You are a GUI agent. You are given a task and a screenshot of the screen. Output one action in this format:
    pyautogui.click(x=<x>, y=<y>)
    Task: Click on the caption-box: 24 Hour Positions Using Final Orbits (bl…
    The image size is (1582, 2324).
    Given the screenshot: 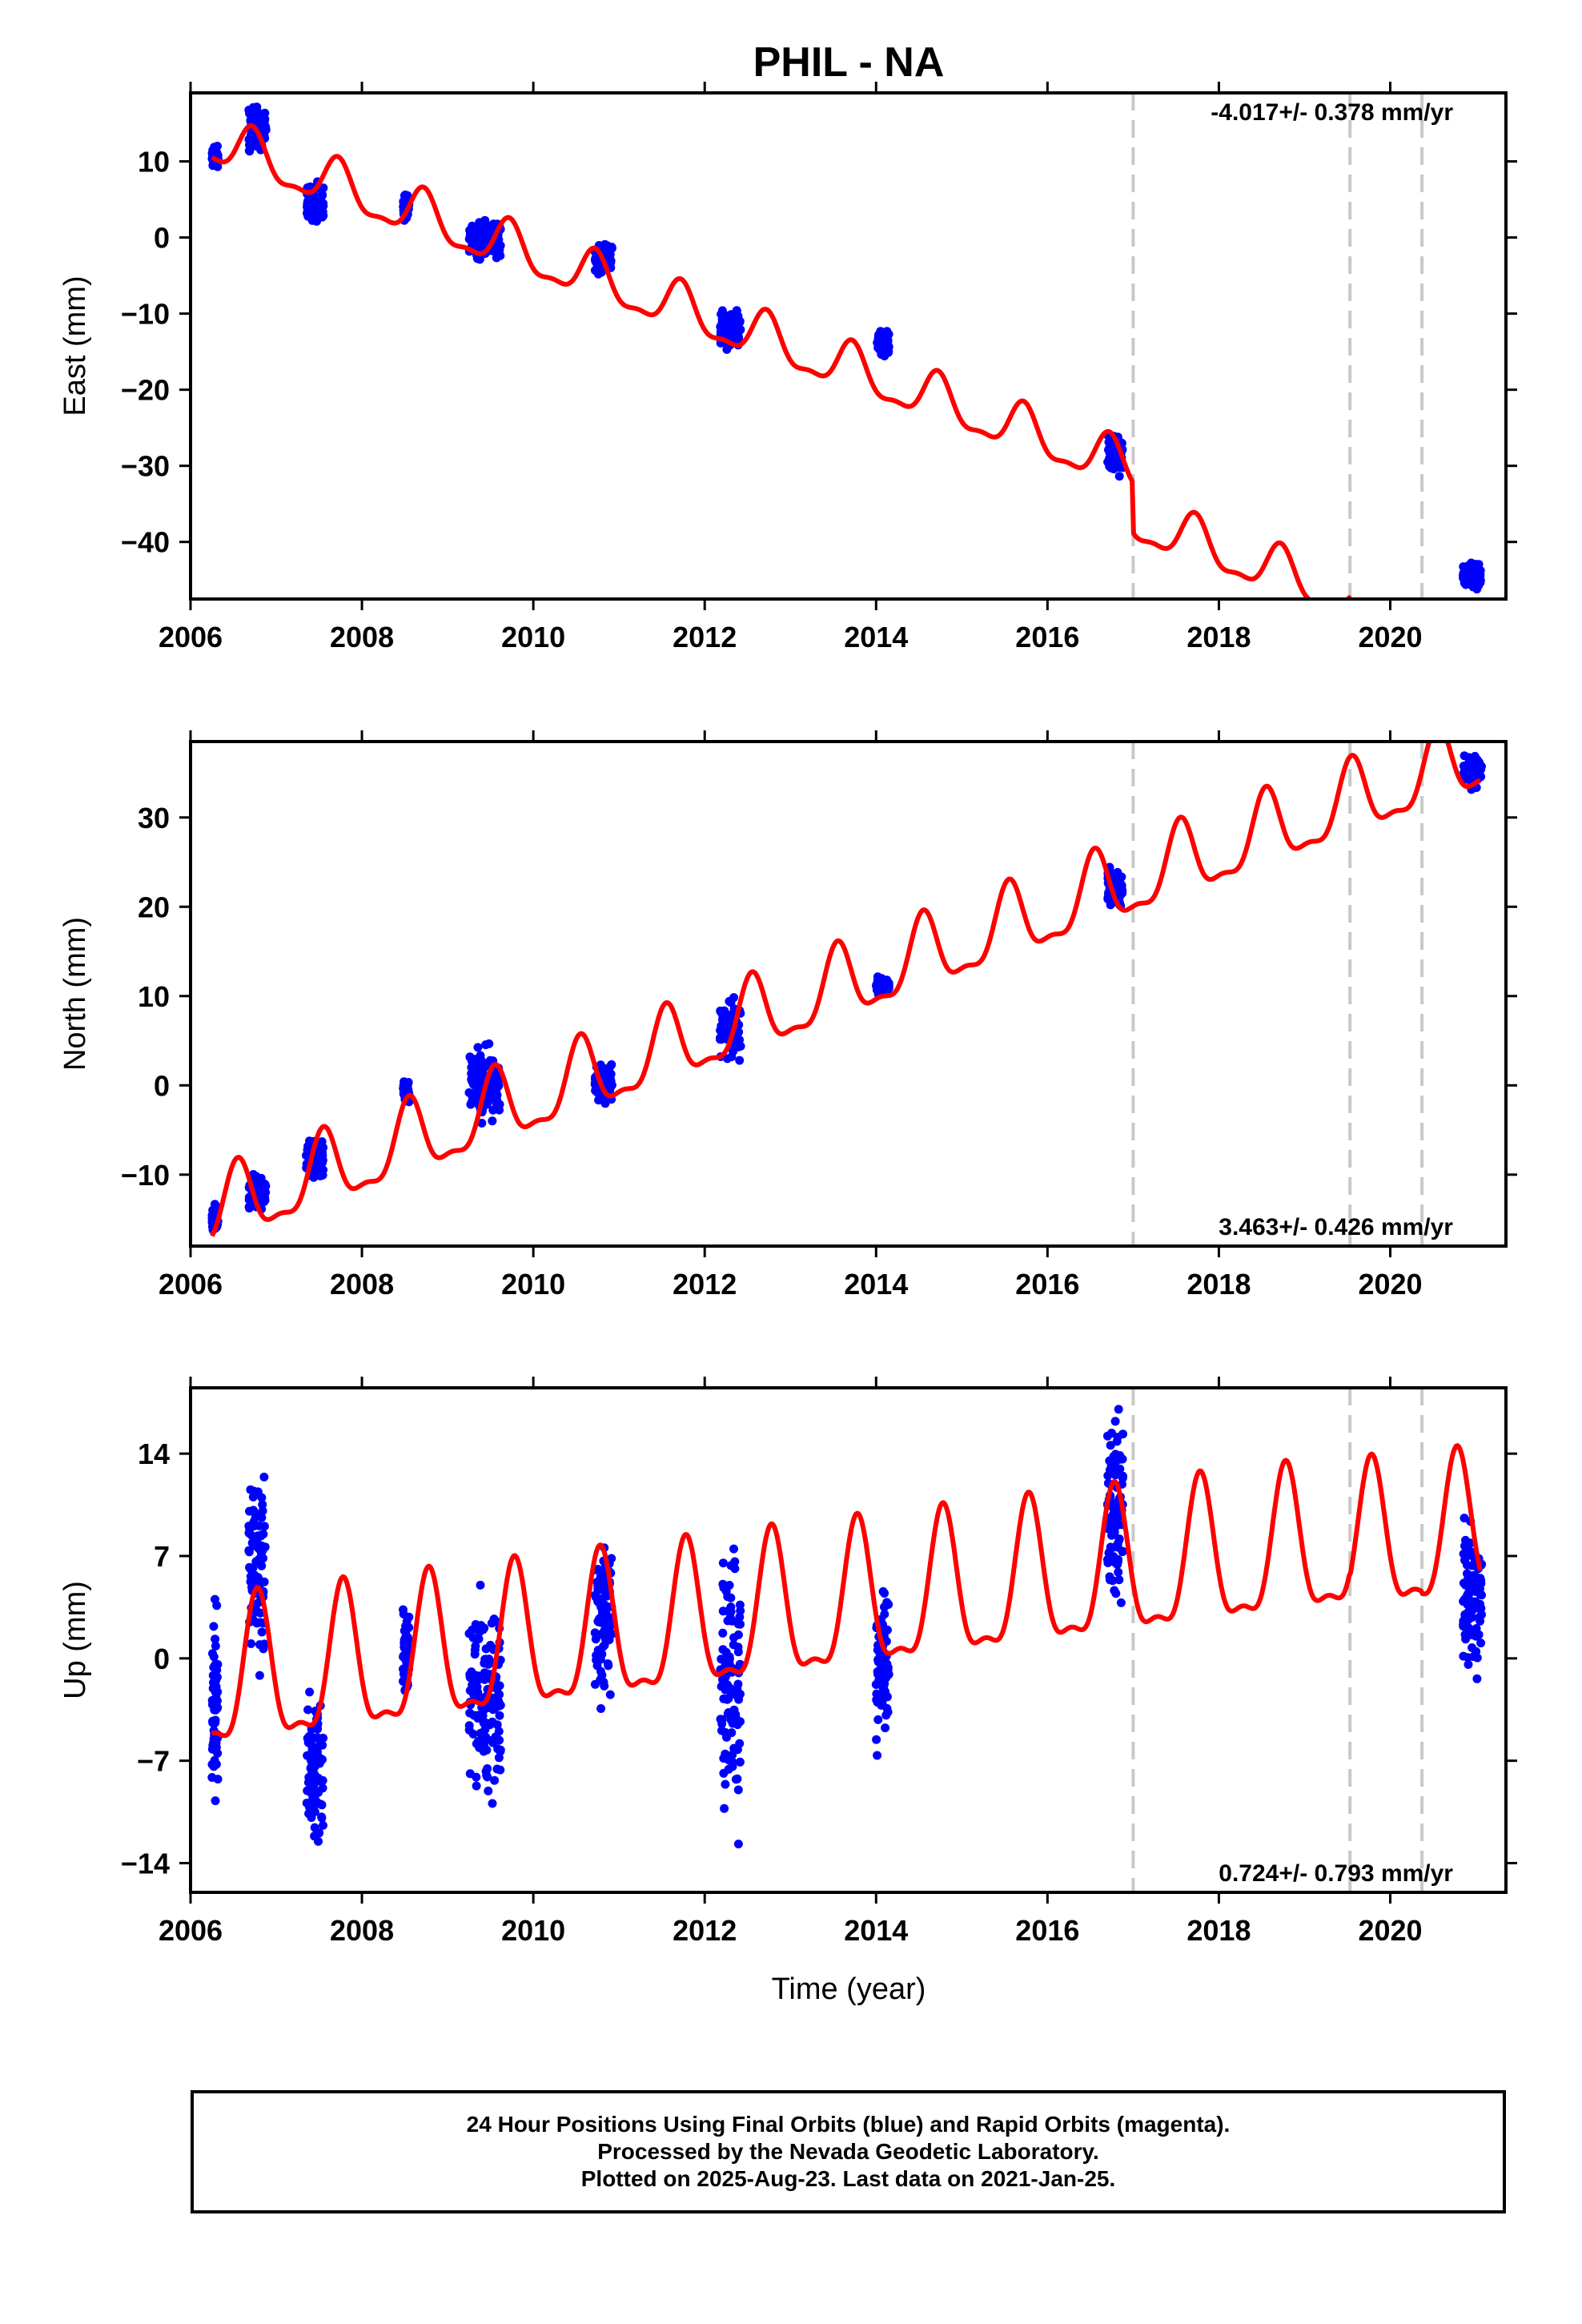 What is the action you would take?
    pyautogui.click(x=848, y=2151)
    